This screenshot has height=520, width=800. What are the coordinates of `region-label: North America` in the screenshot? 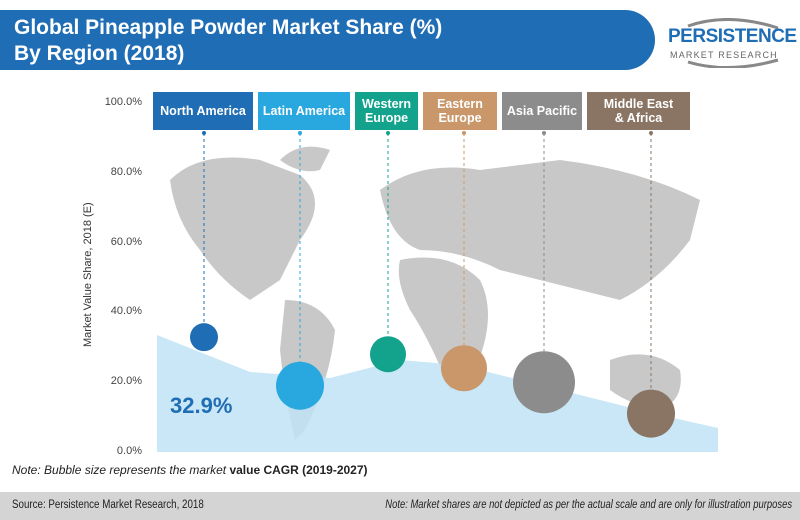 It's located at (203, 111).